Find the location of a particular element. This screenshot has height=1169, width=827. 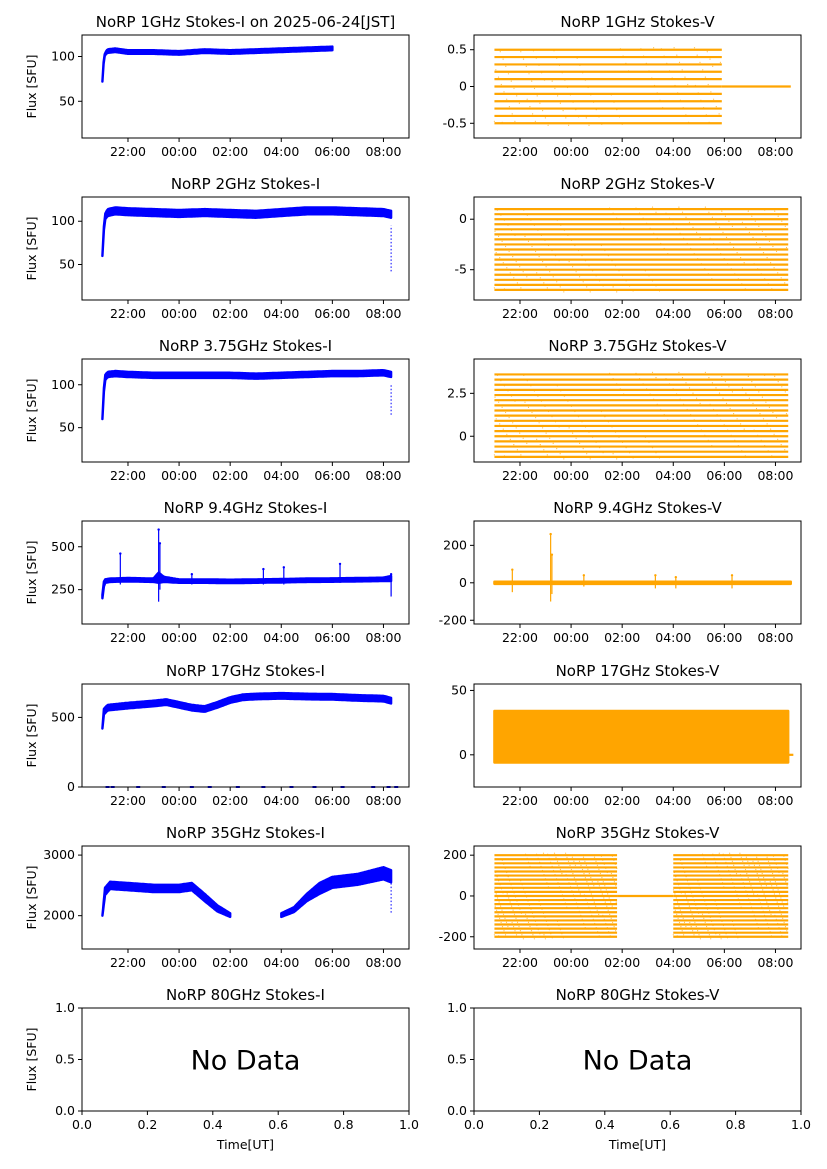

x-tick-label: 22:00 is located at coordinates (520, 313).